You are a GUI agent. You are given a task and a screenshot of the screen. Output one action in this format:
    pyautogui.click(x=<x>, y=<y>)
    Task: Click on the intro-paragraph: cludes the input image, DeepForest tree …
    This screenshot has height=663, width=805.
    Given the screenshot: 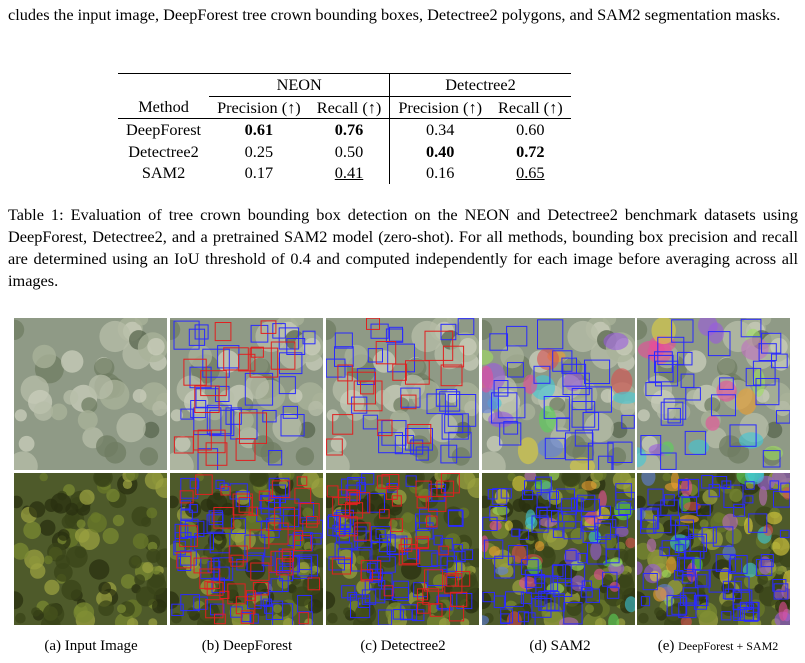 What is the action you would take?
    pyautogui.click(x=394, y=14)
    